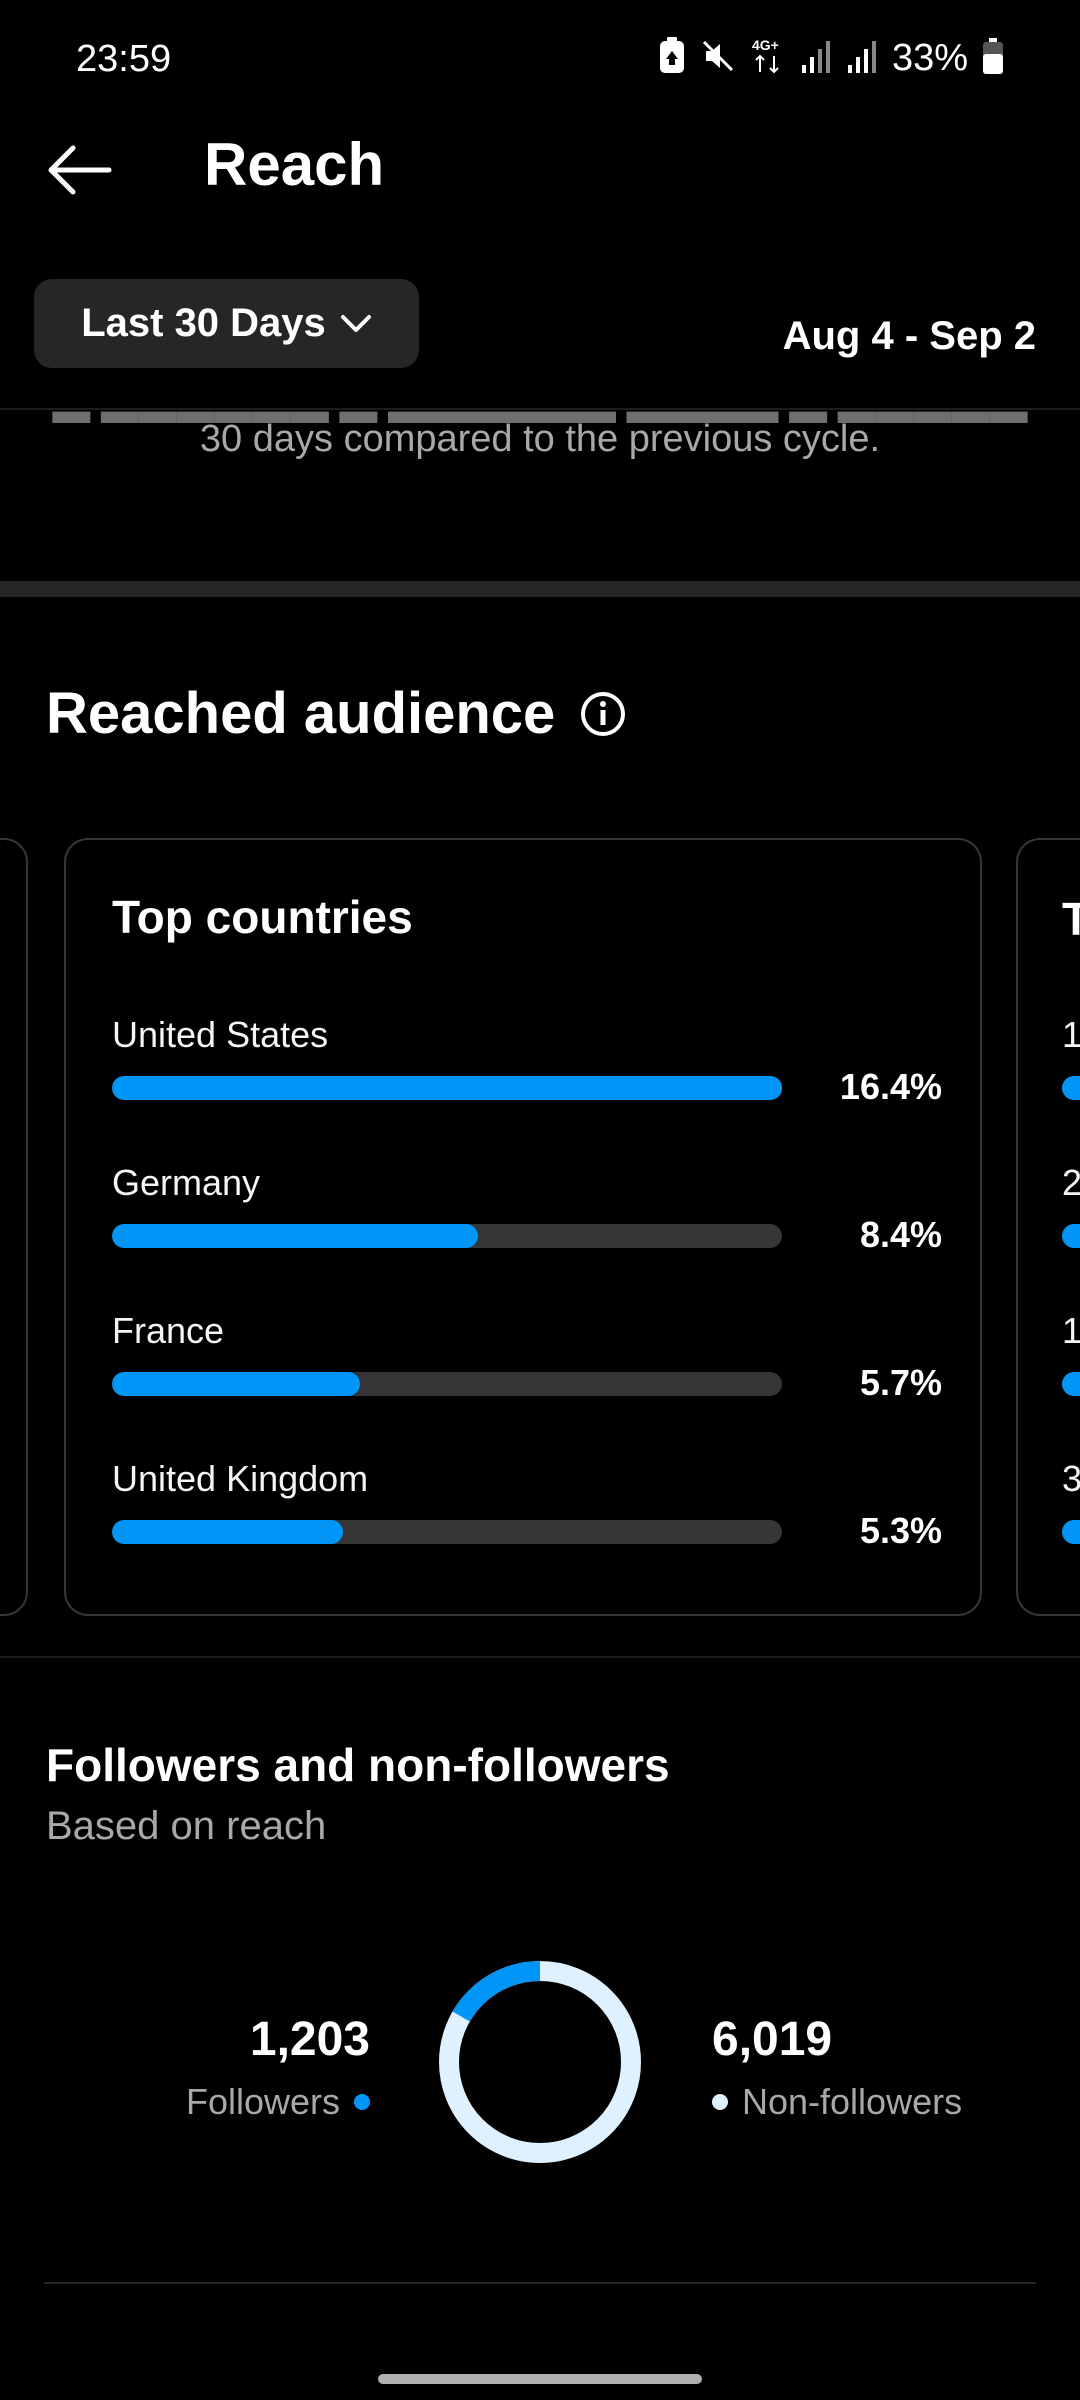 The width and height of the screenshot is (1080, 2400). Describe the element at coordinates (765, 45) in the screenshot. I see `svg-text: 4G+` at that location.